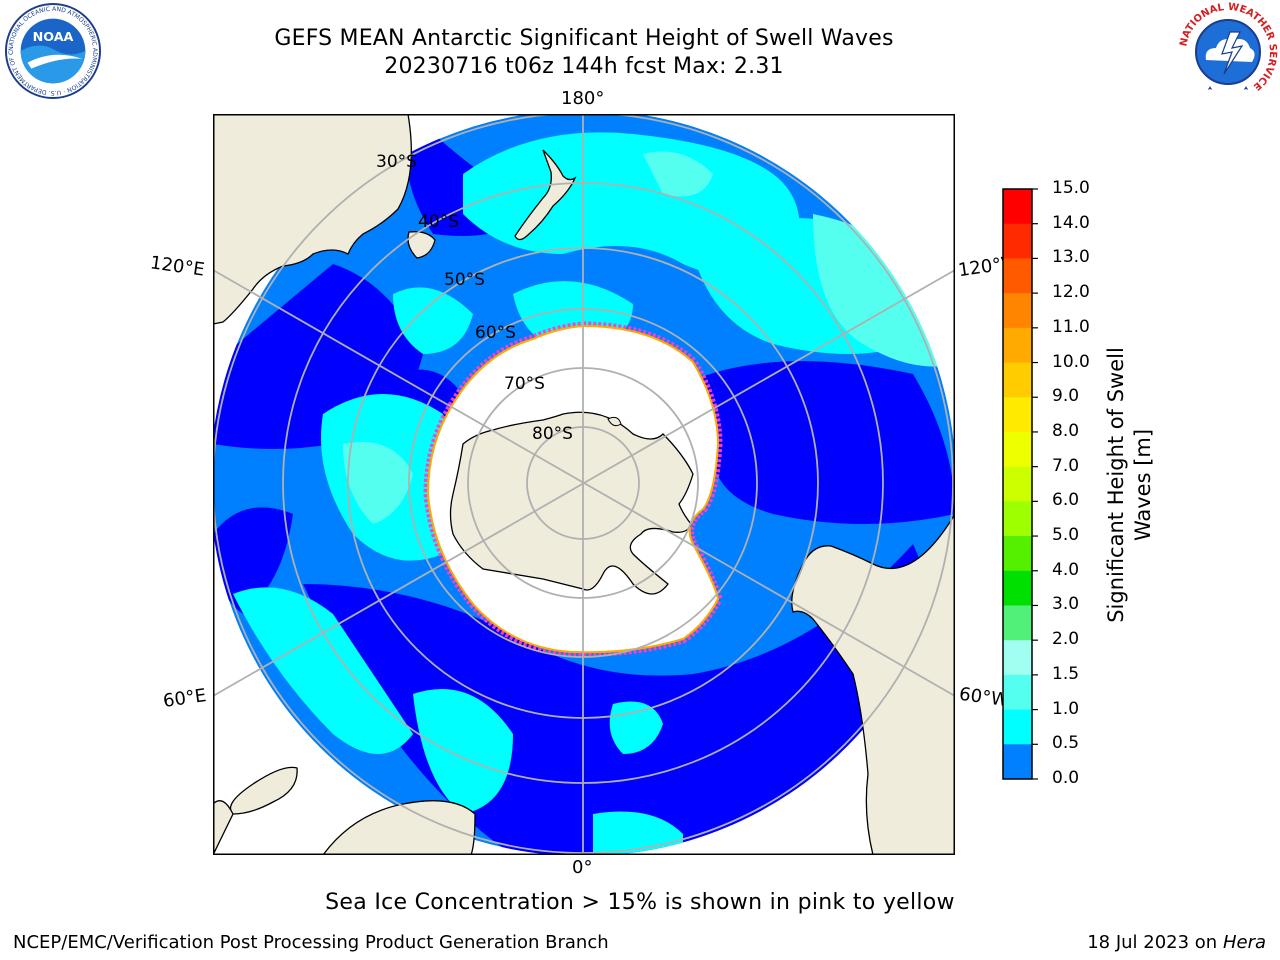 The height and width of the screenshot is (960, 1280). I want to click on madagascar-land, so click(263, 790).